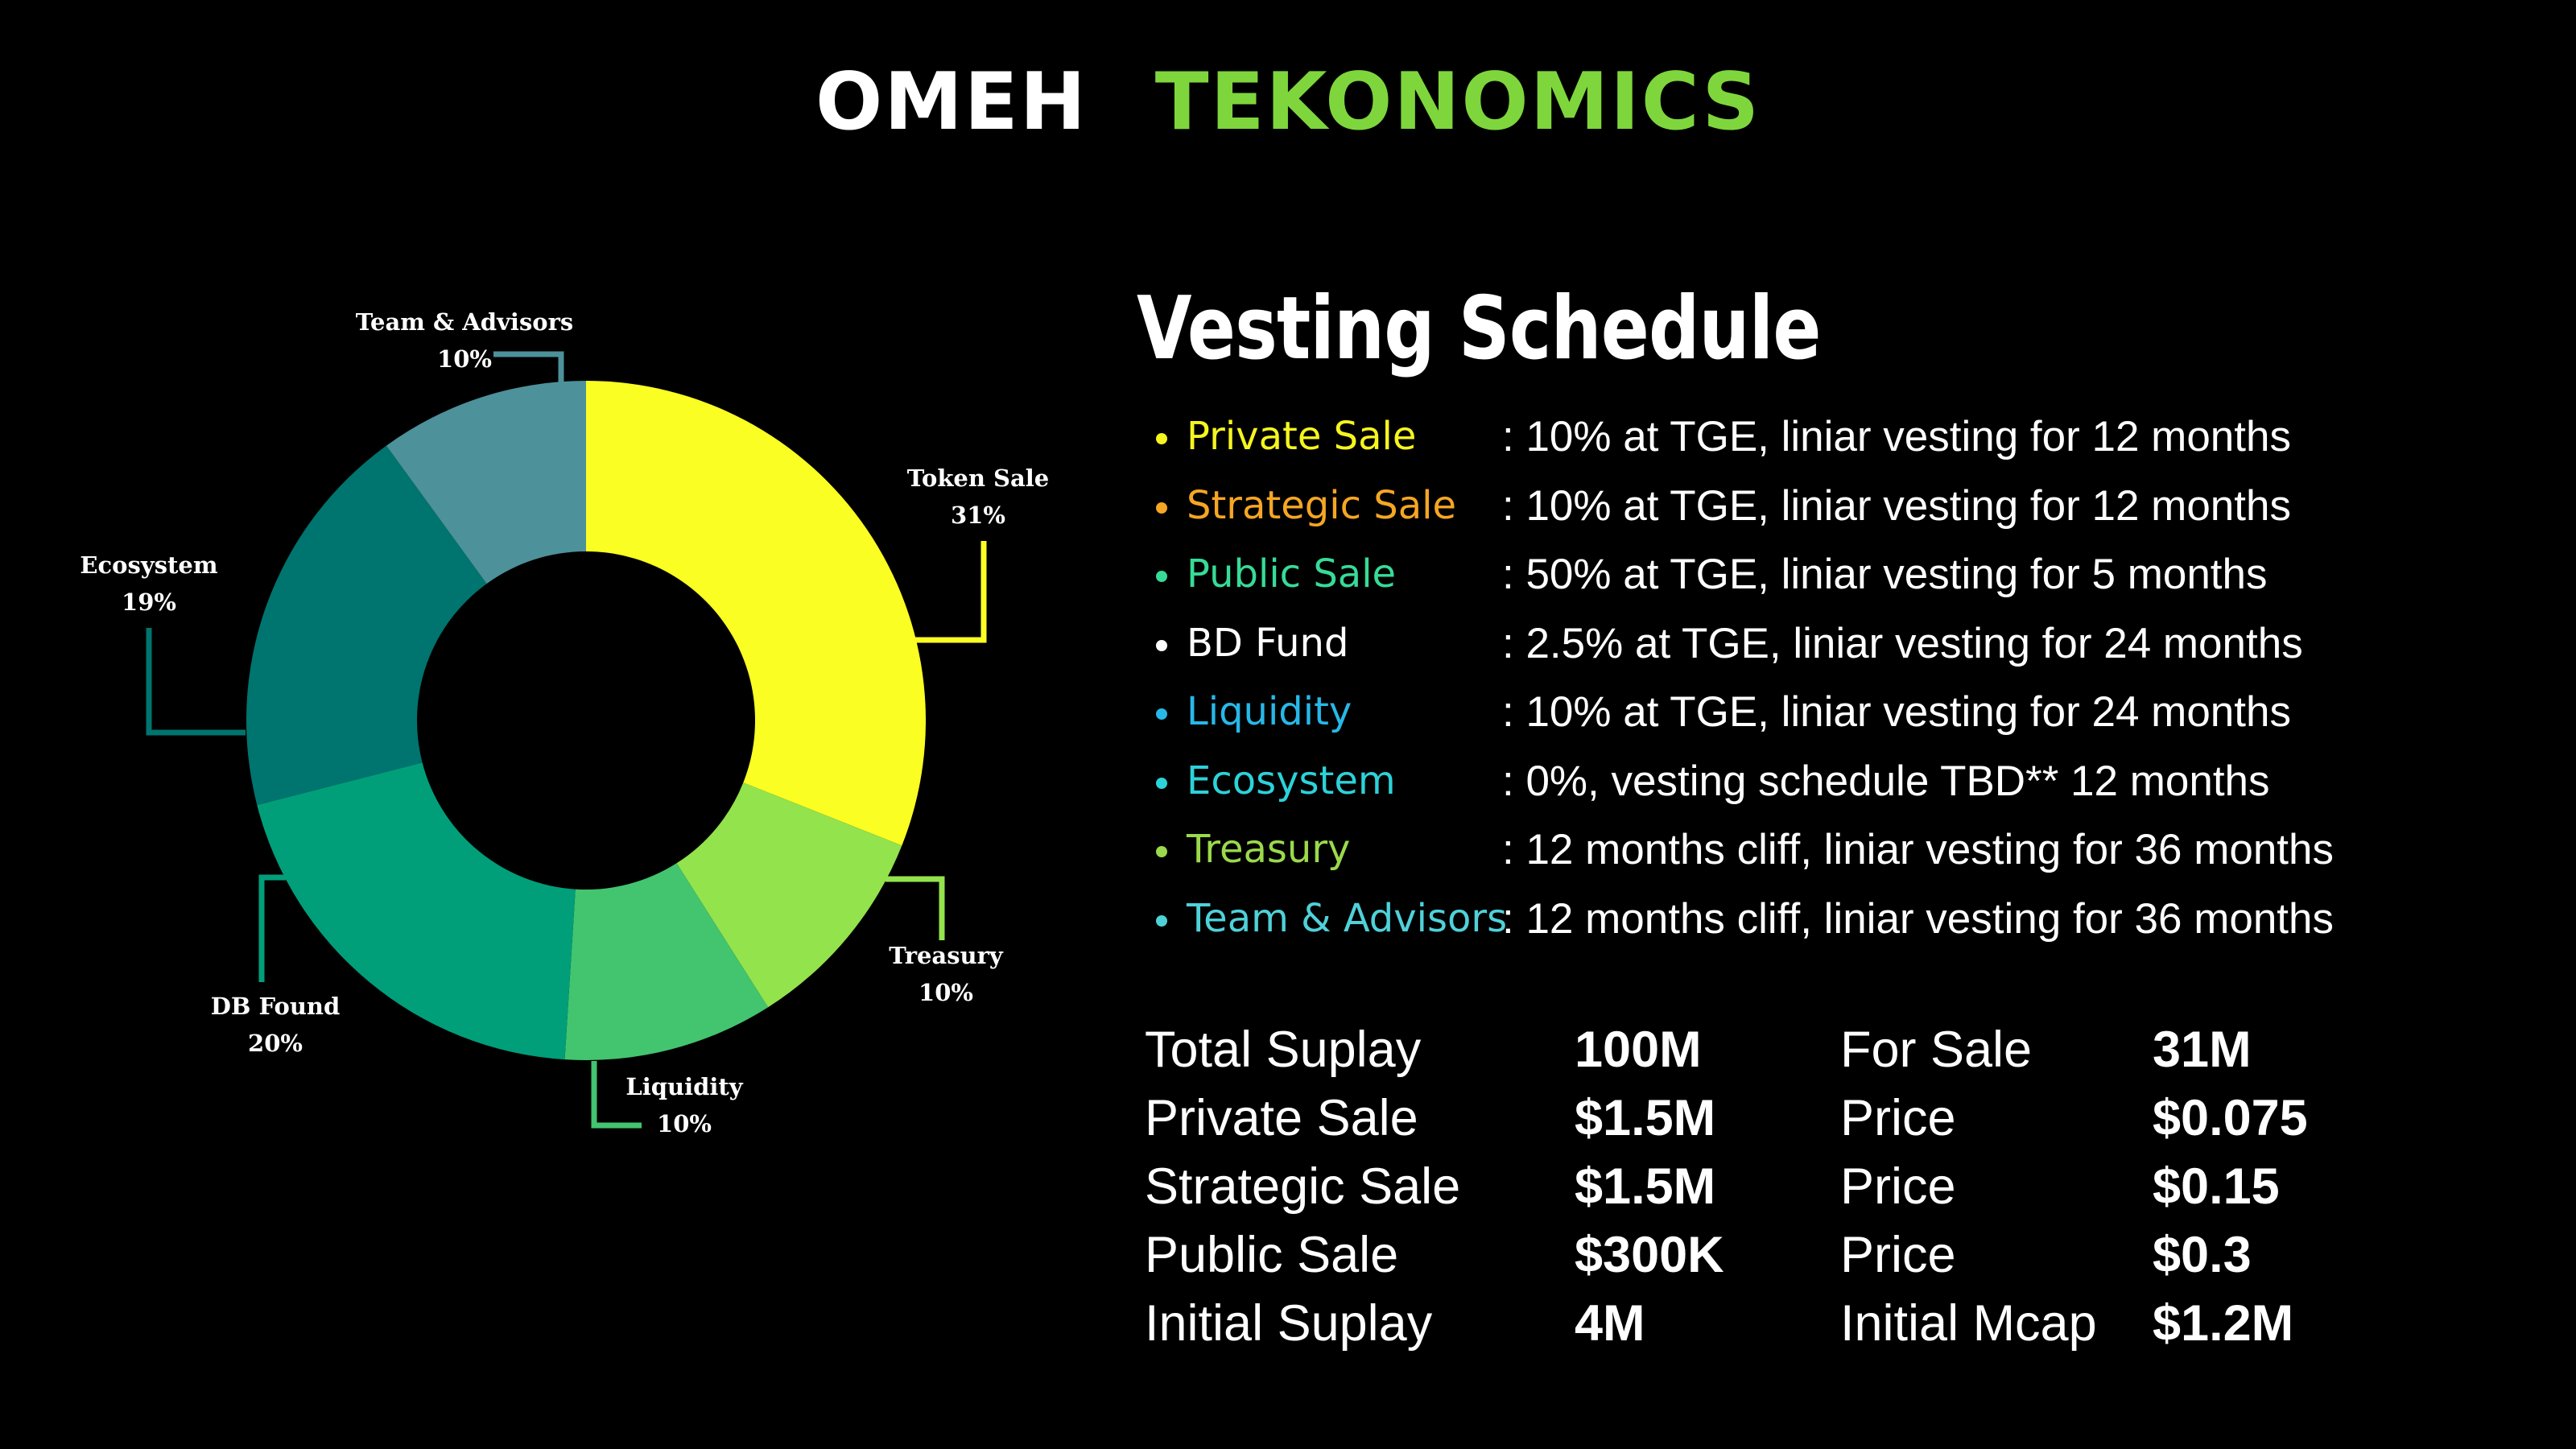 The height and width of the screenshot is (1449, 2576). I want to click on slice-category-label: Treasury, so click(946, 955).